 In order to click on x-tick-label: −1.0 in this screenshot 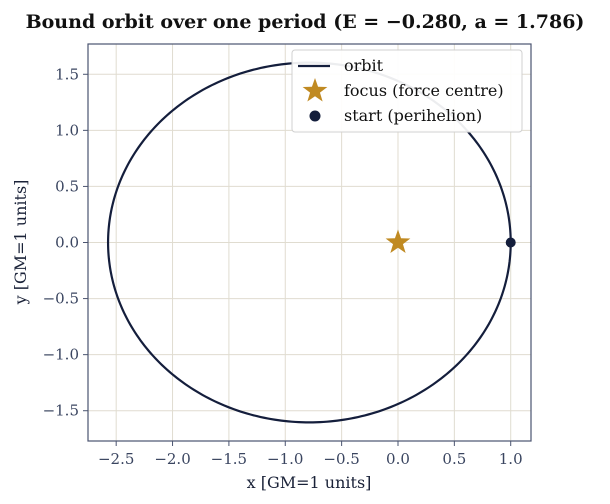, I will do `click(285, 459)`.